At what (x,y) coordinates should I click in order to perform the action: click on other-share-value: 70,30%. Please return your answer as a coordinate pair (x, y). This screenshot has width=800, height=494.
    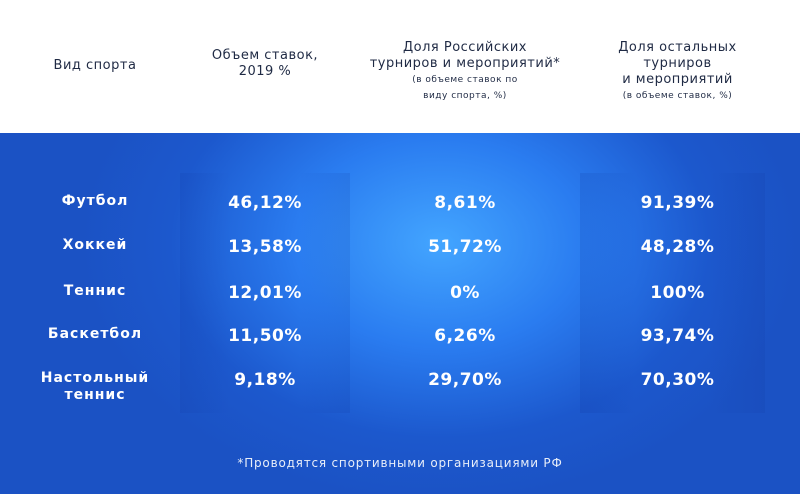
    Looking at the image, I should click on (677, 380).